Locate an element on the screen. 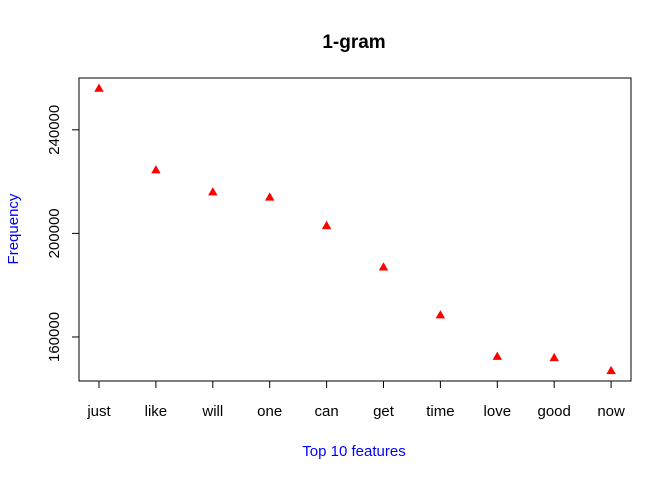 This screenshot has height=480, width=672. x-tick-label: time is located at coordinates (440, 411).